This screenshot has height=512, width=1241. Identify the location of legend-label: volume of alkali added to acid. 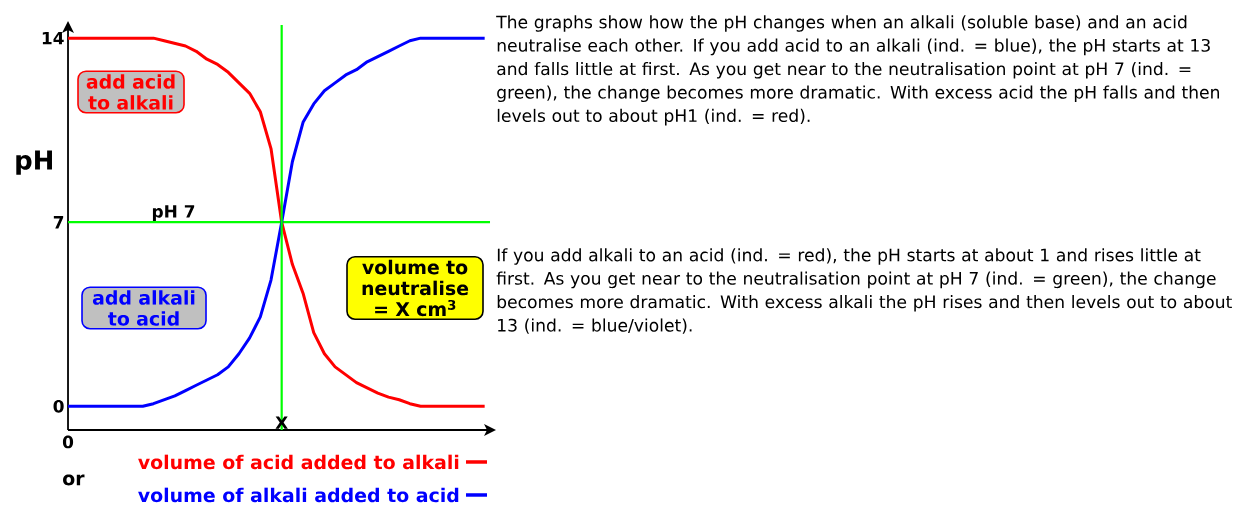
(298, 495).